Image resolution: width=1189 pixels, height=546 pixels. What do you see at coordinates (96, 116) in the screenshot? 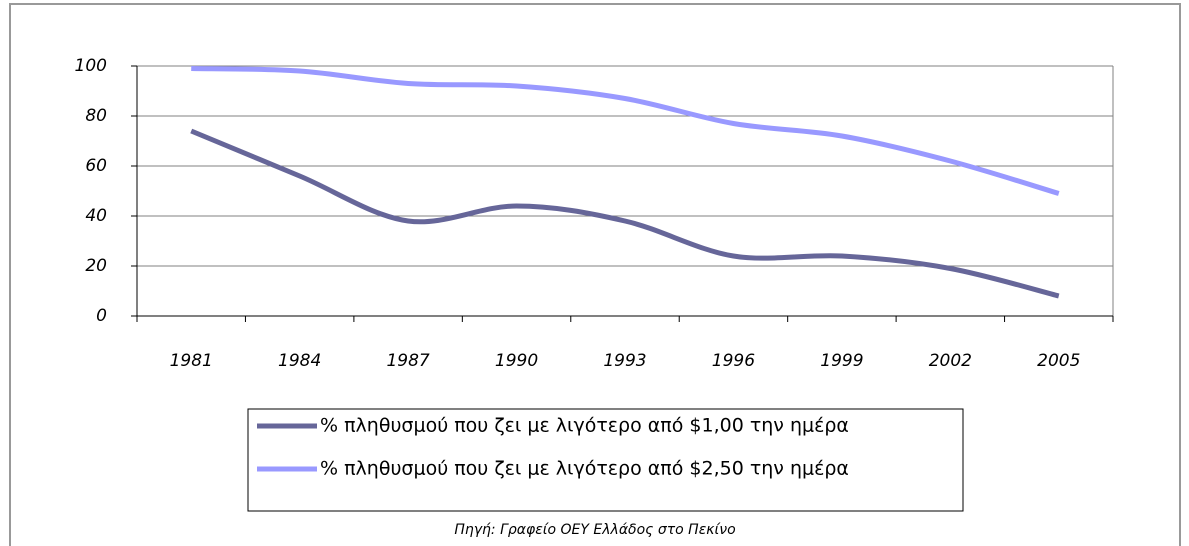
I see `y-tick-label: 80` at bounding box center [96, 116].